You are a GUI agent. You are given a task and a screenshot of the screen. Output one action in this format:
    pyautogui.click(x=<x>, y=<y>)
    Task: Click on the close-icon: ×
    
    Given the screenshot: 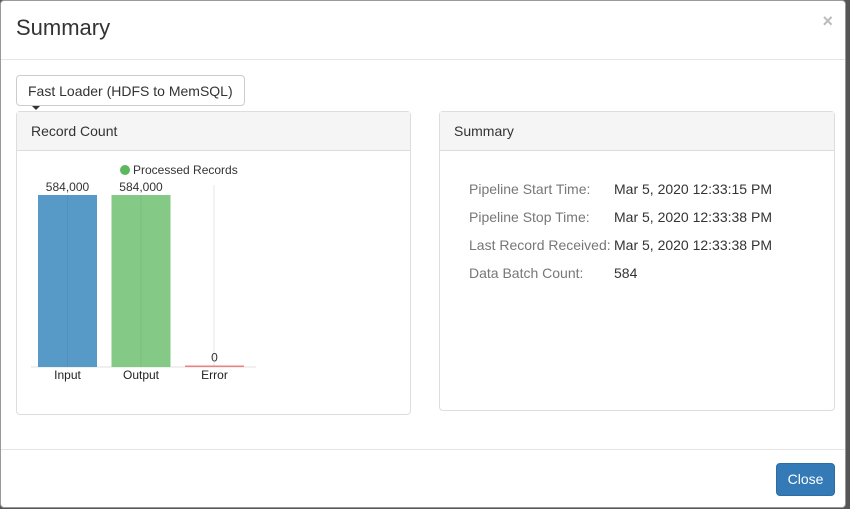 What is the action you would take?
    pyautogui.click(x=827, y=21)
    